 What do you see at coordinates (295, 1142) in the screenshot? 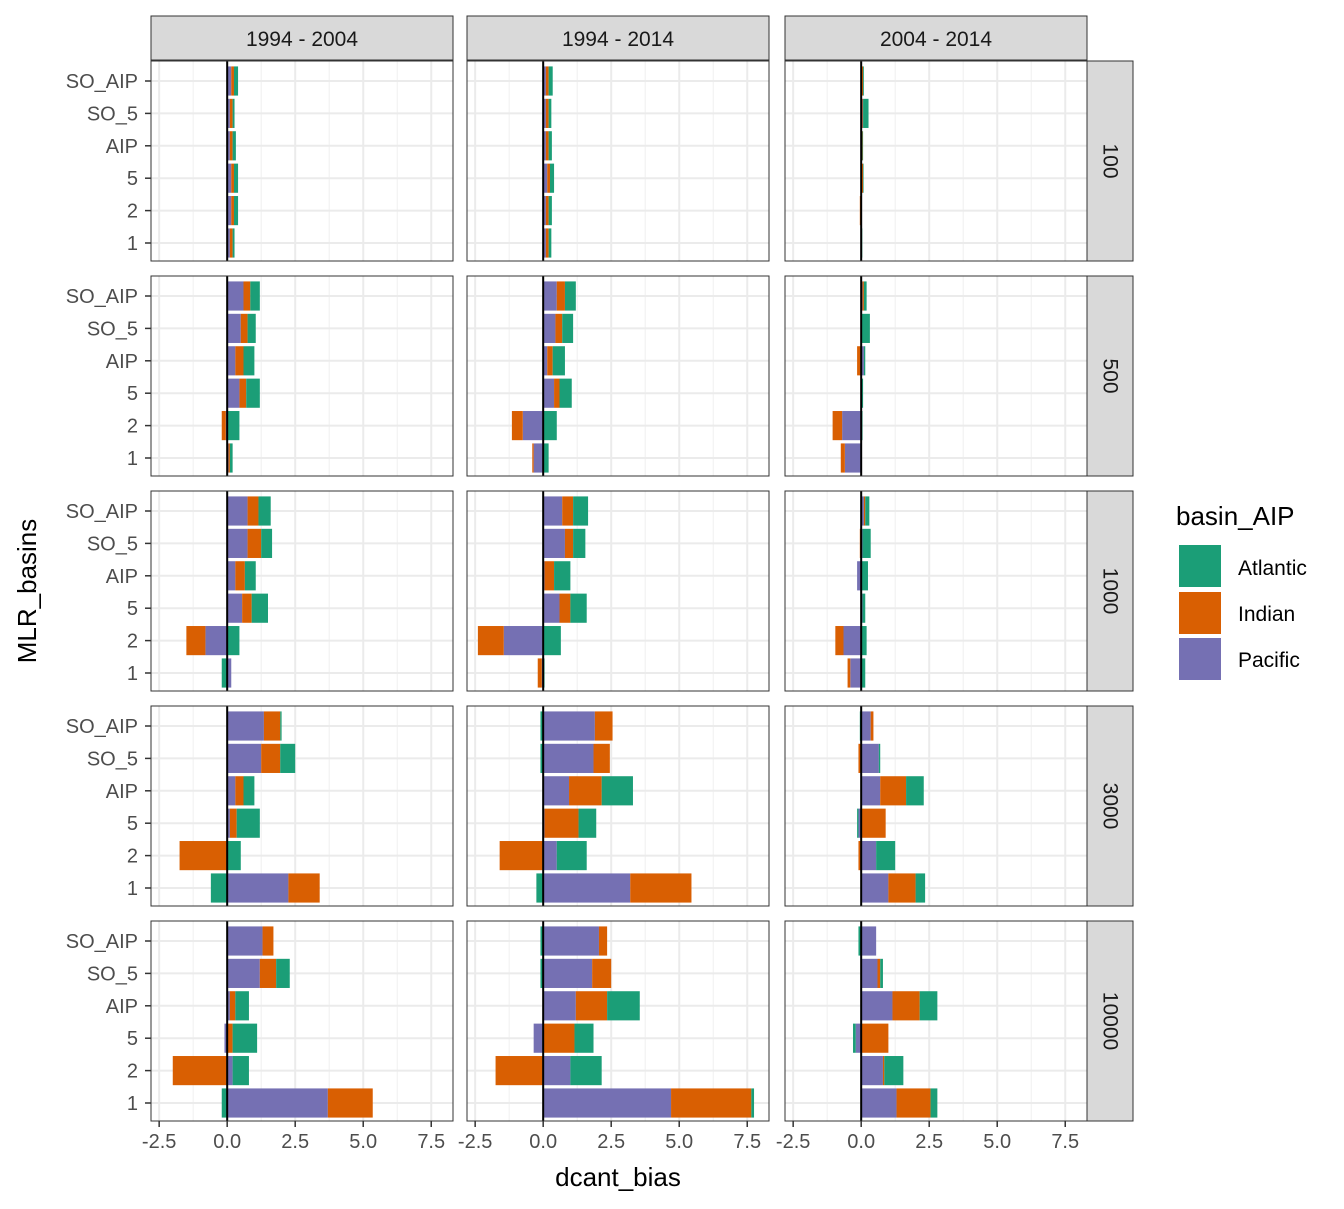
I see `x-tick-label: 2.5` at bounding box center [295, 1142].